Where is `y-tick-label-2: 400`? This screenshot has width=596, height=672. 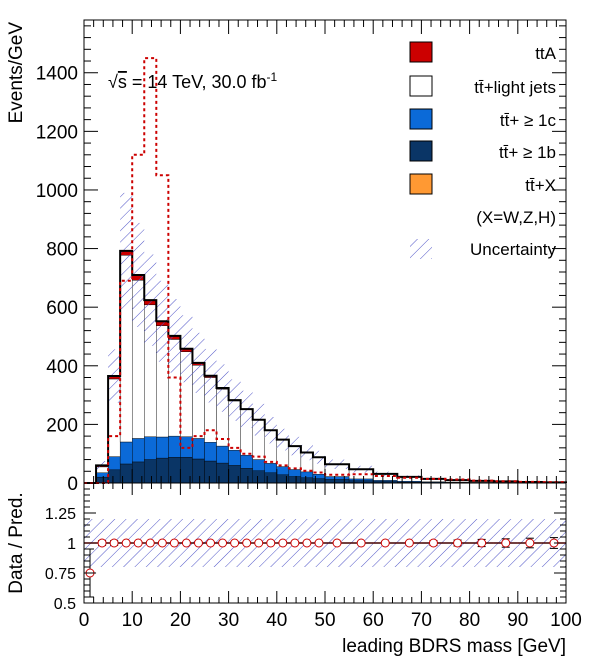 y-tick-label-2: 400 is located at coordinates (62, 367).